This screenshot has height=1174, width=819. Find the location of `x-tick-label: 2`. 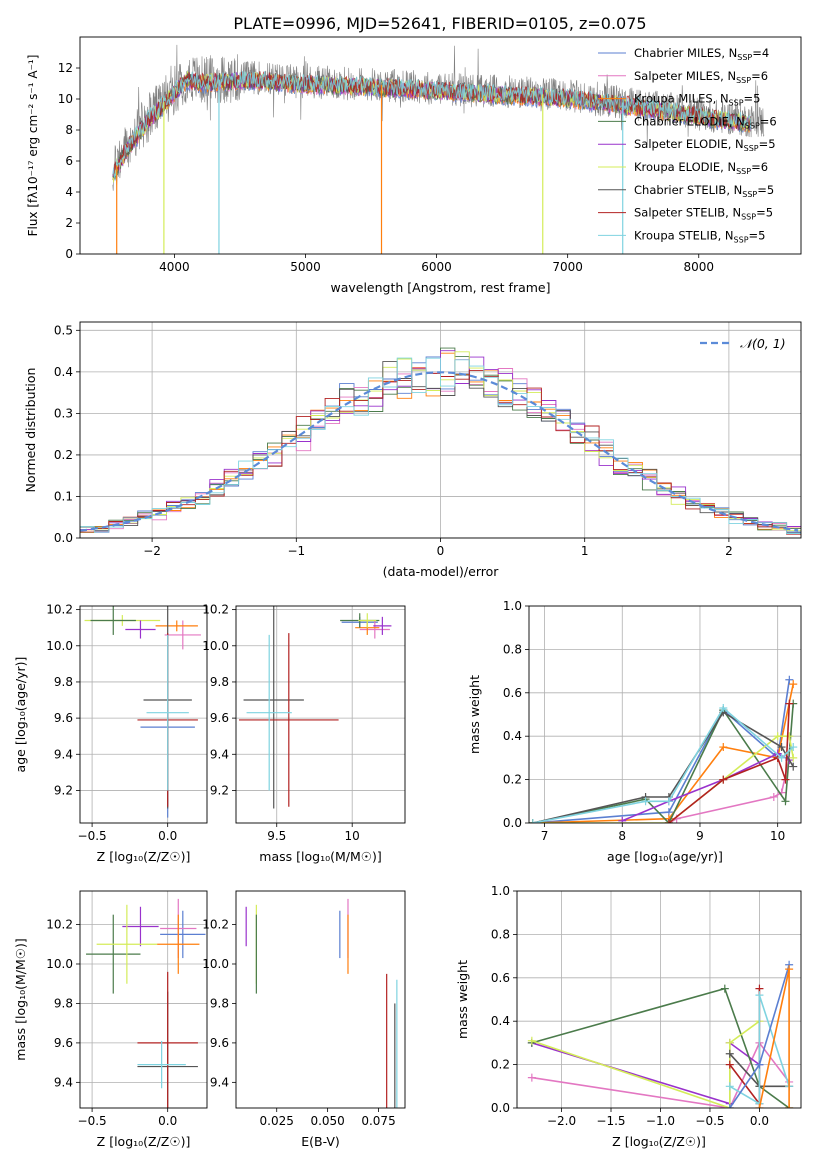

x-tick-label: 2 is located at coordinates (729, 551).